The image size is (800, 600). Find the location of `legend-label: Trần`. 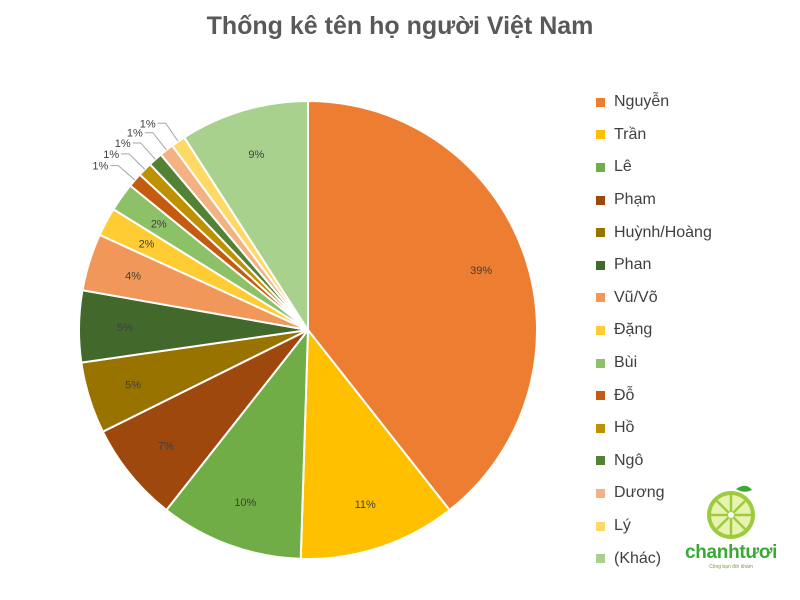

legend-label: Trần is located at coordinates (630, 134).